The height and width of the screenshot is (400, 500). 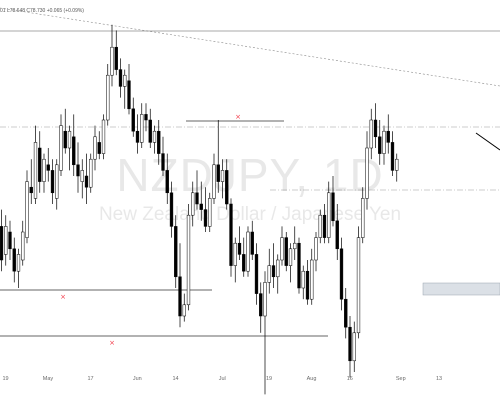 What do you see at coordinates (461, 289) in the screenshot?
I see `demand-zone` at bounding box center [461, 289].